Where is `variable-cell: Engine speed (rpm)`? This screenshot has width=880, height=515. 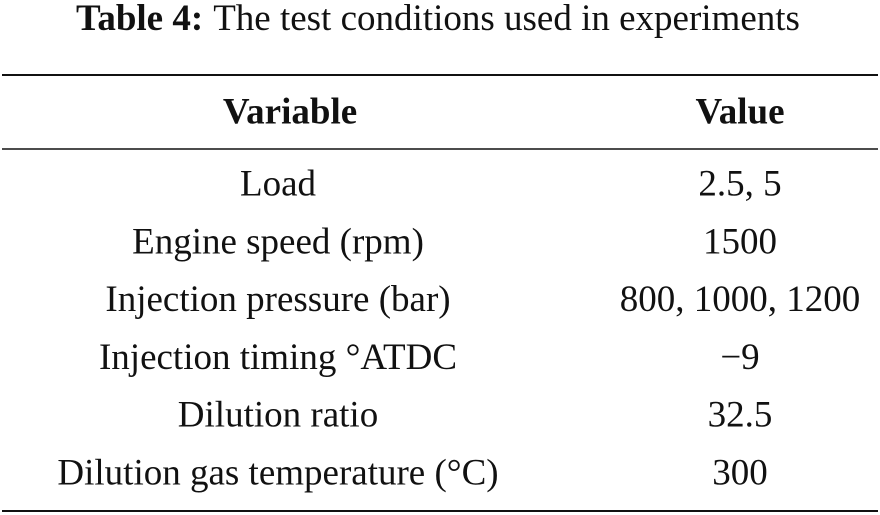 variable-cell: Engine speed (rpm) is located at coordinates (278, 241).